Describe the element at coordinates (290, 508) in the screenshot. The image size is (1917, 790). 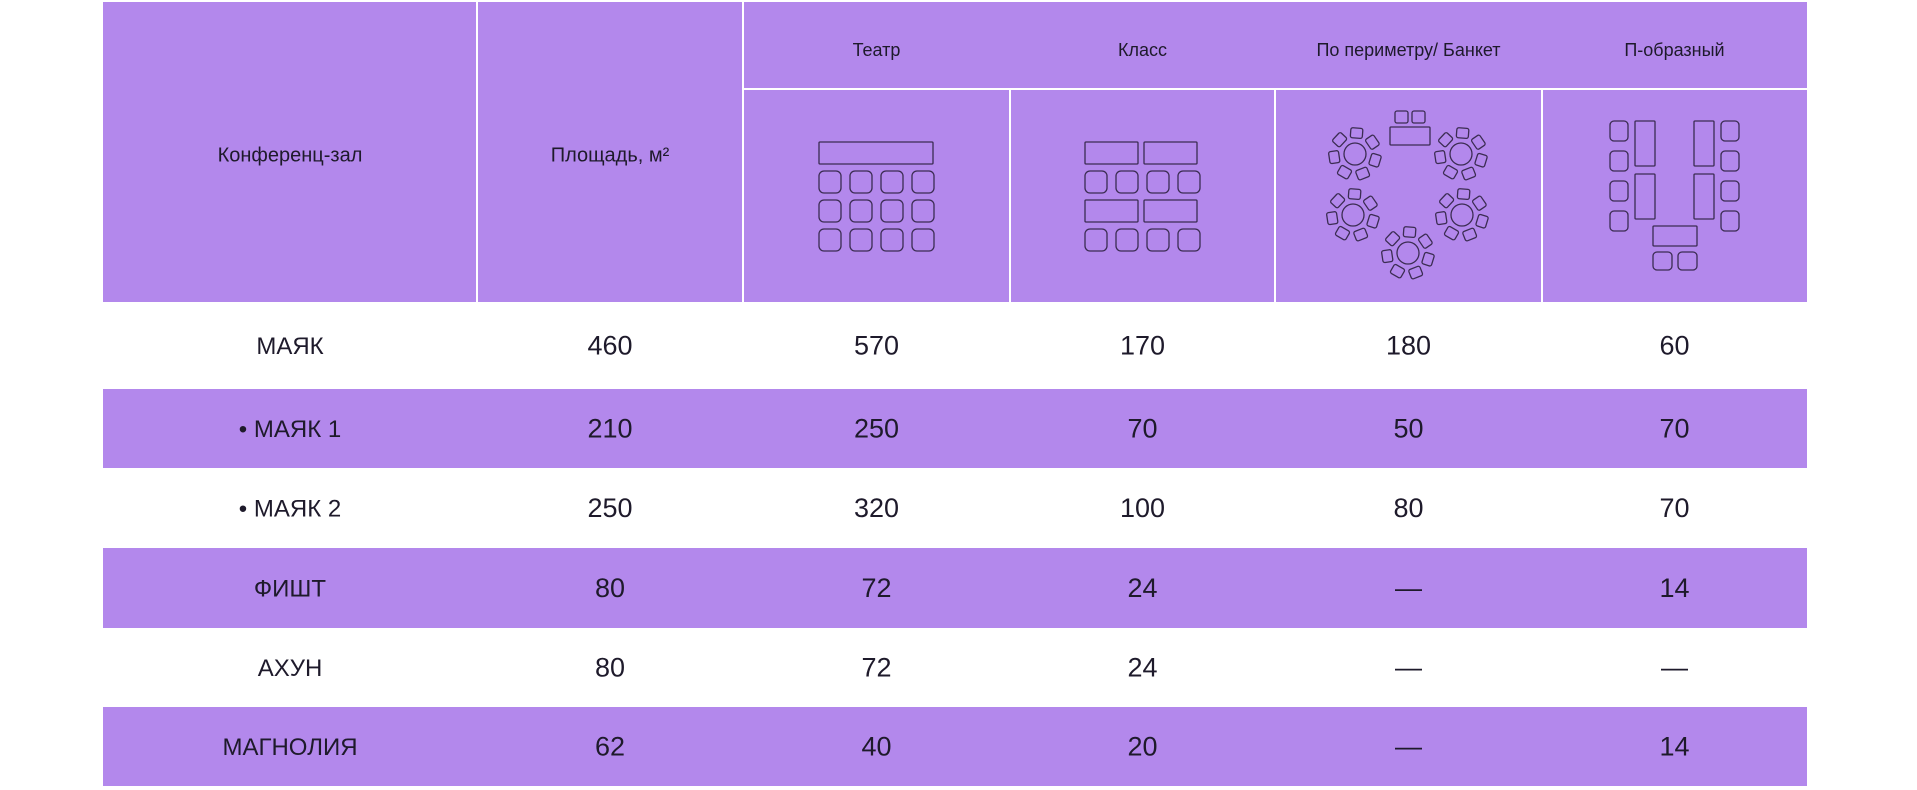
I see `hall-name: • МАЯК 2` at that location.